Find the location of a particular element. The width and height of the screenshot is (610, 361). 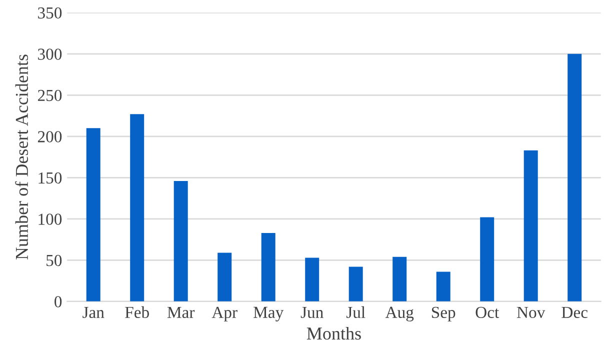

x-tick-label: Sep is located at coordinates (444, 314).